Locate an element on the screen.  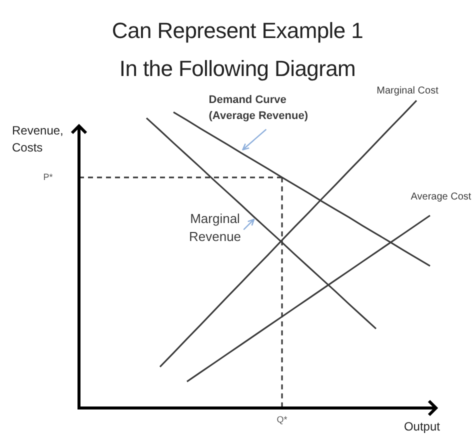
ref-line-label: P* is located at coordinates (48, 177).